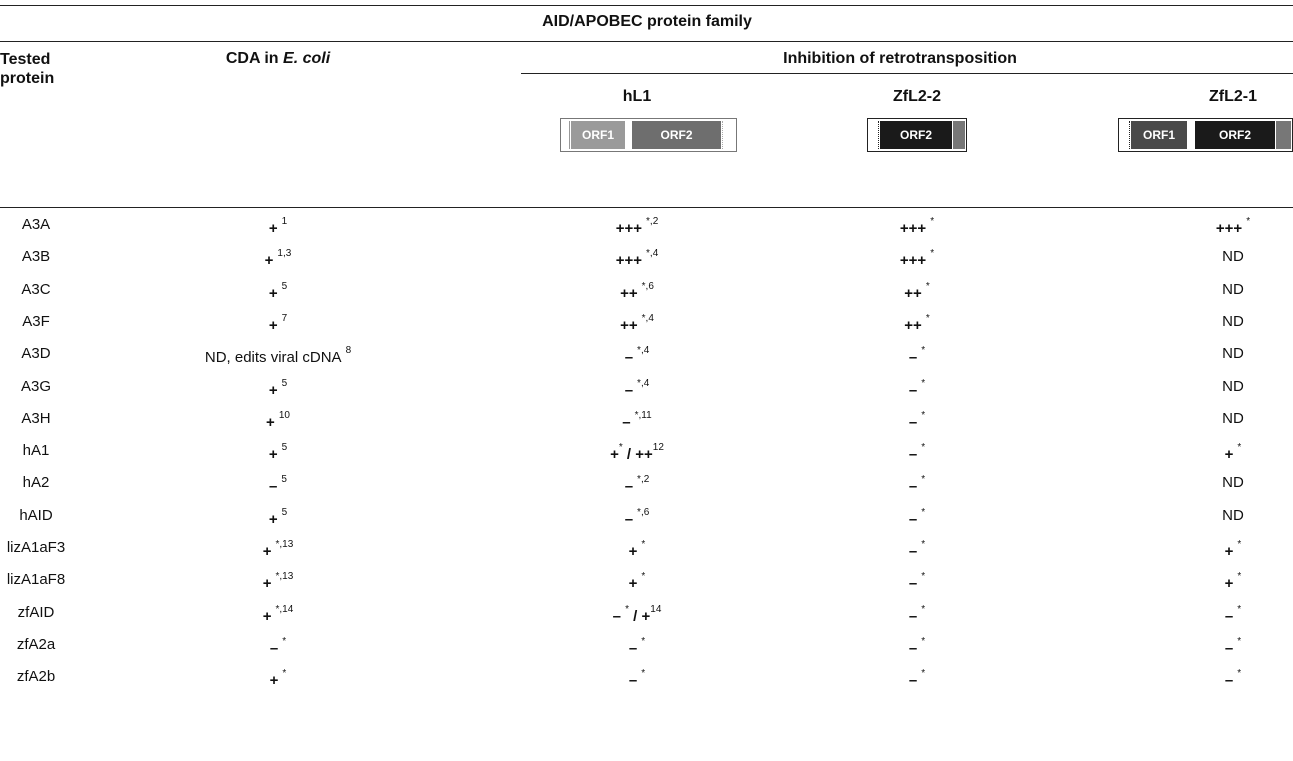 This screenshot has width=1293, height=761. What do you see at coordinates (284, 415) in the screenshot?
I see `cda-superscript: 10` at bounding box center [284, 415].